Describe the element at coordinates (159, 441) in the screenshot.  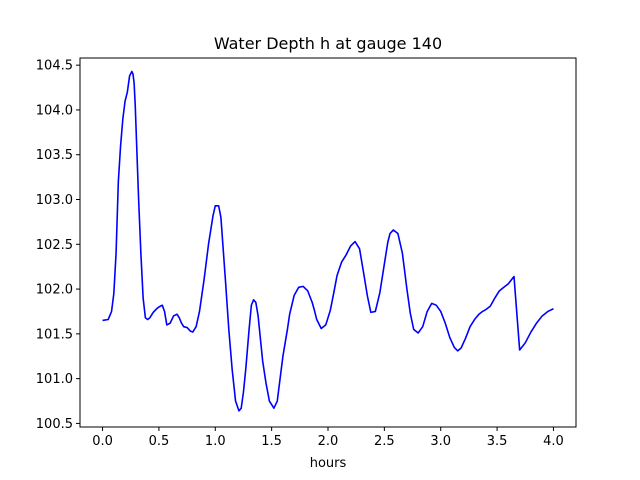
I see `x-tick-label: 0.5` at that location.